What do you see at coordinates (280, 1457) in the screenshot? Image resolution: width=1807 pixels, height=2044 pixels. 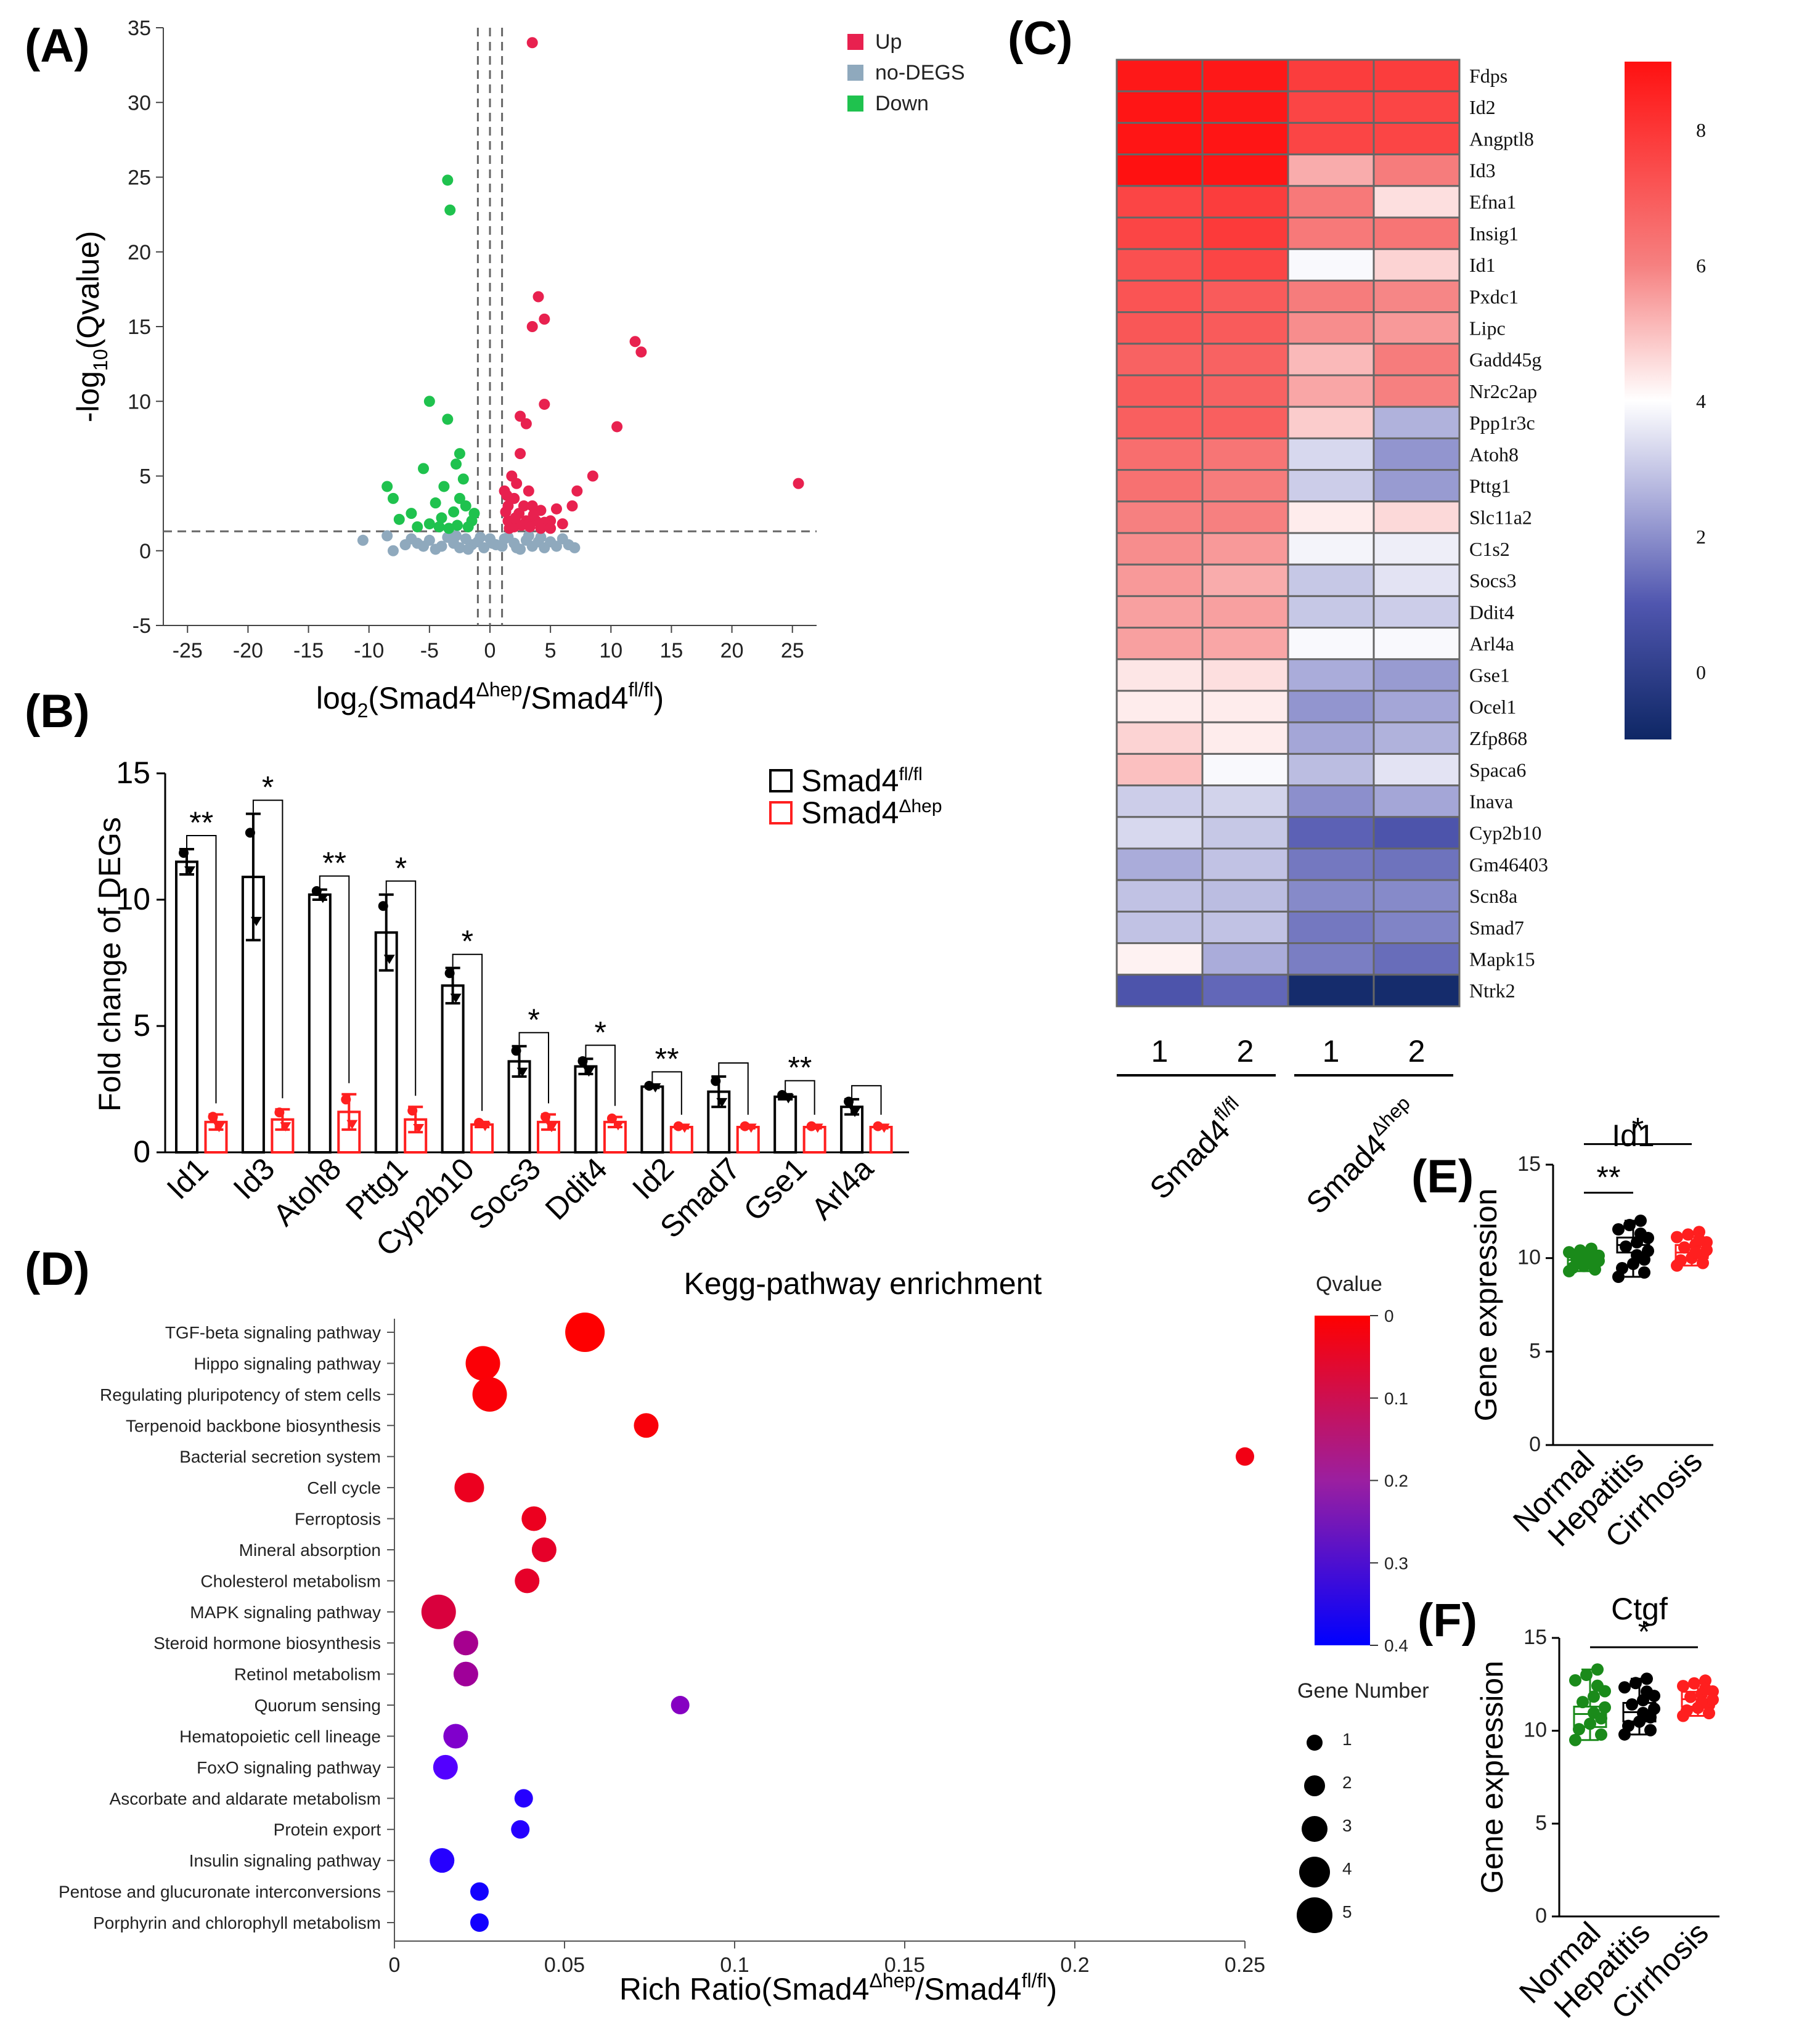 I see `pathway-label: Bacterial secretion system` at bounding box center [280, 1457].